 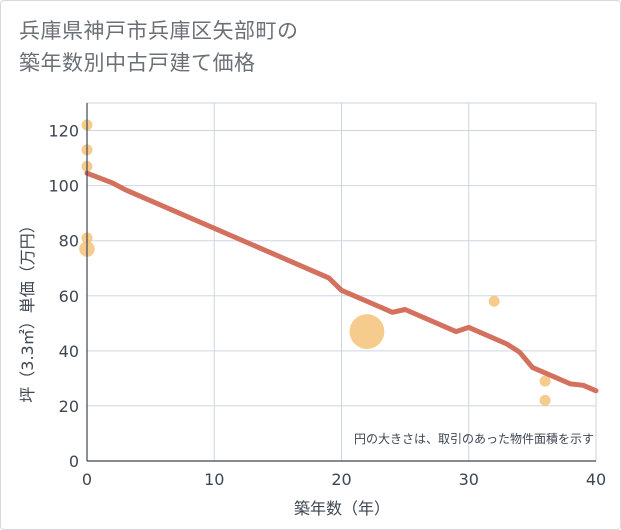 What do you see at coordinates (159, 31) in the screenshot?
I see `chart-title-line1: 兵庫県神戸市兵庫区矢部町の` at bounding box center [159, 31].